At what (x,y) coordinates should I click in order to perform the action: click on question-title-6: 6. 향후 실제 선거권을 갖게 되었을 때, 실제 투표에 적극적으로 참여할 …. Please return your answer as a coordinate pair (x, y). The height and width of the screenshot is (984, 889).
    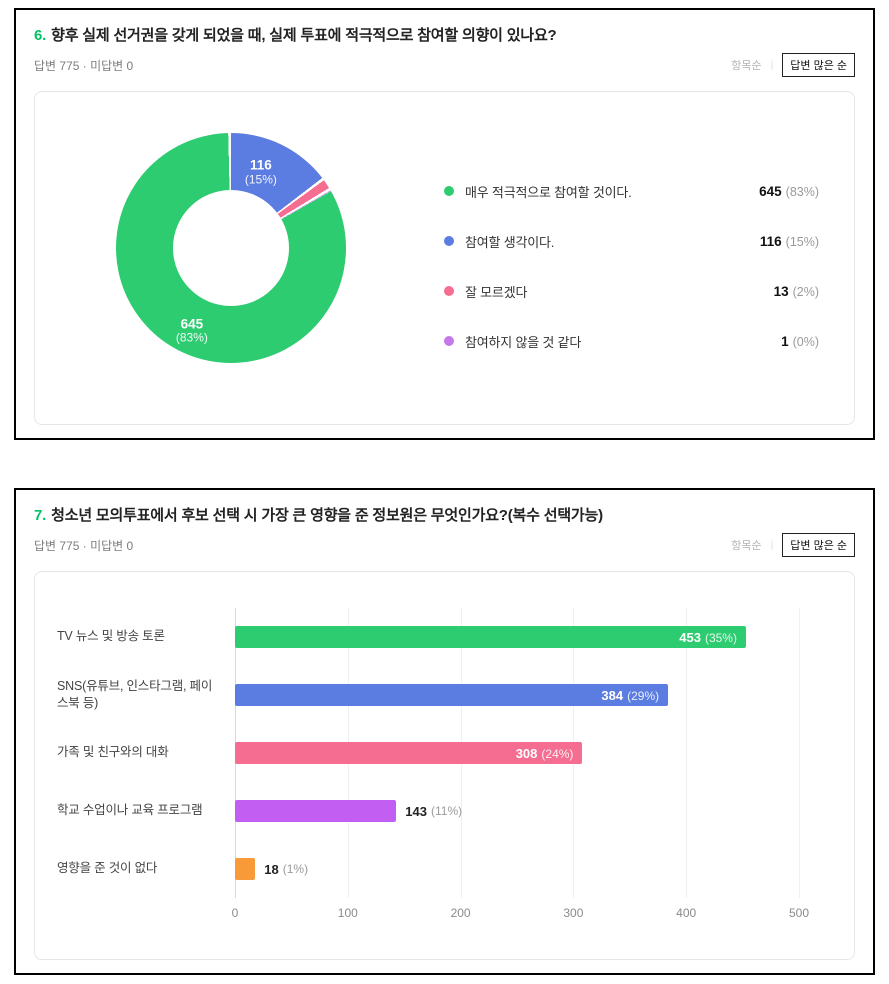
    Looking at the image, I should click on (444, 34).